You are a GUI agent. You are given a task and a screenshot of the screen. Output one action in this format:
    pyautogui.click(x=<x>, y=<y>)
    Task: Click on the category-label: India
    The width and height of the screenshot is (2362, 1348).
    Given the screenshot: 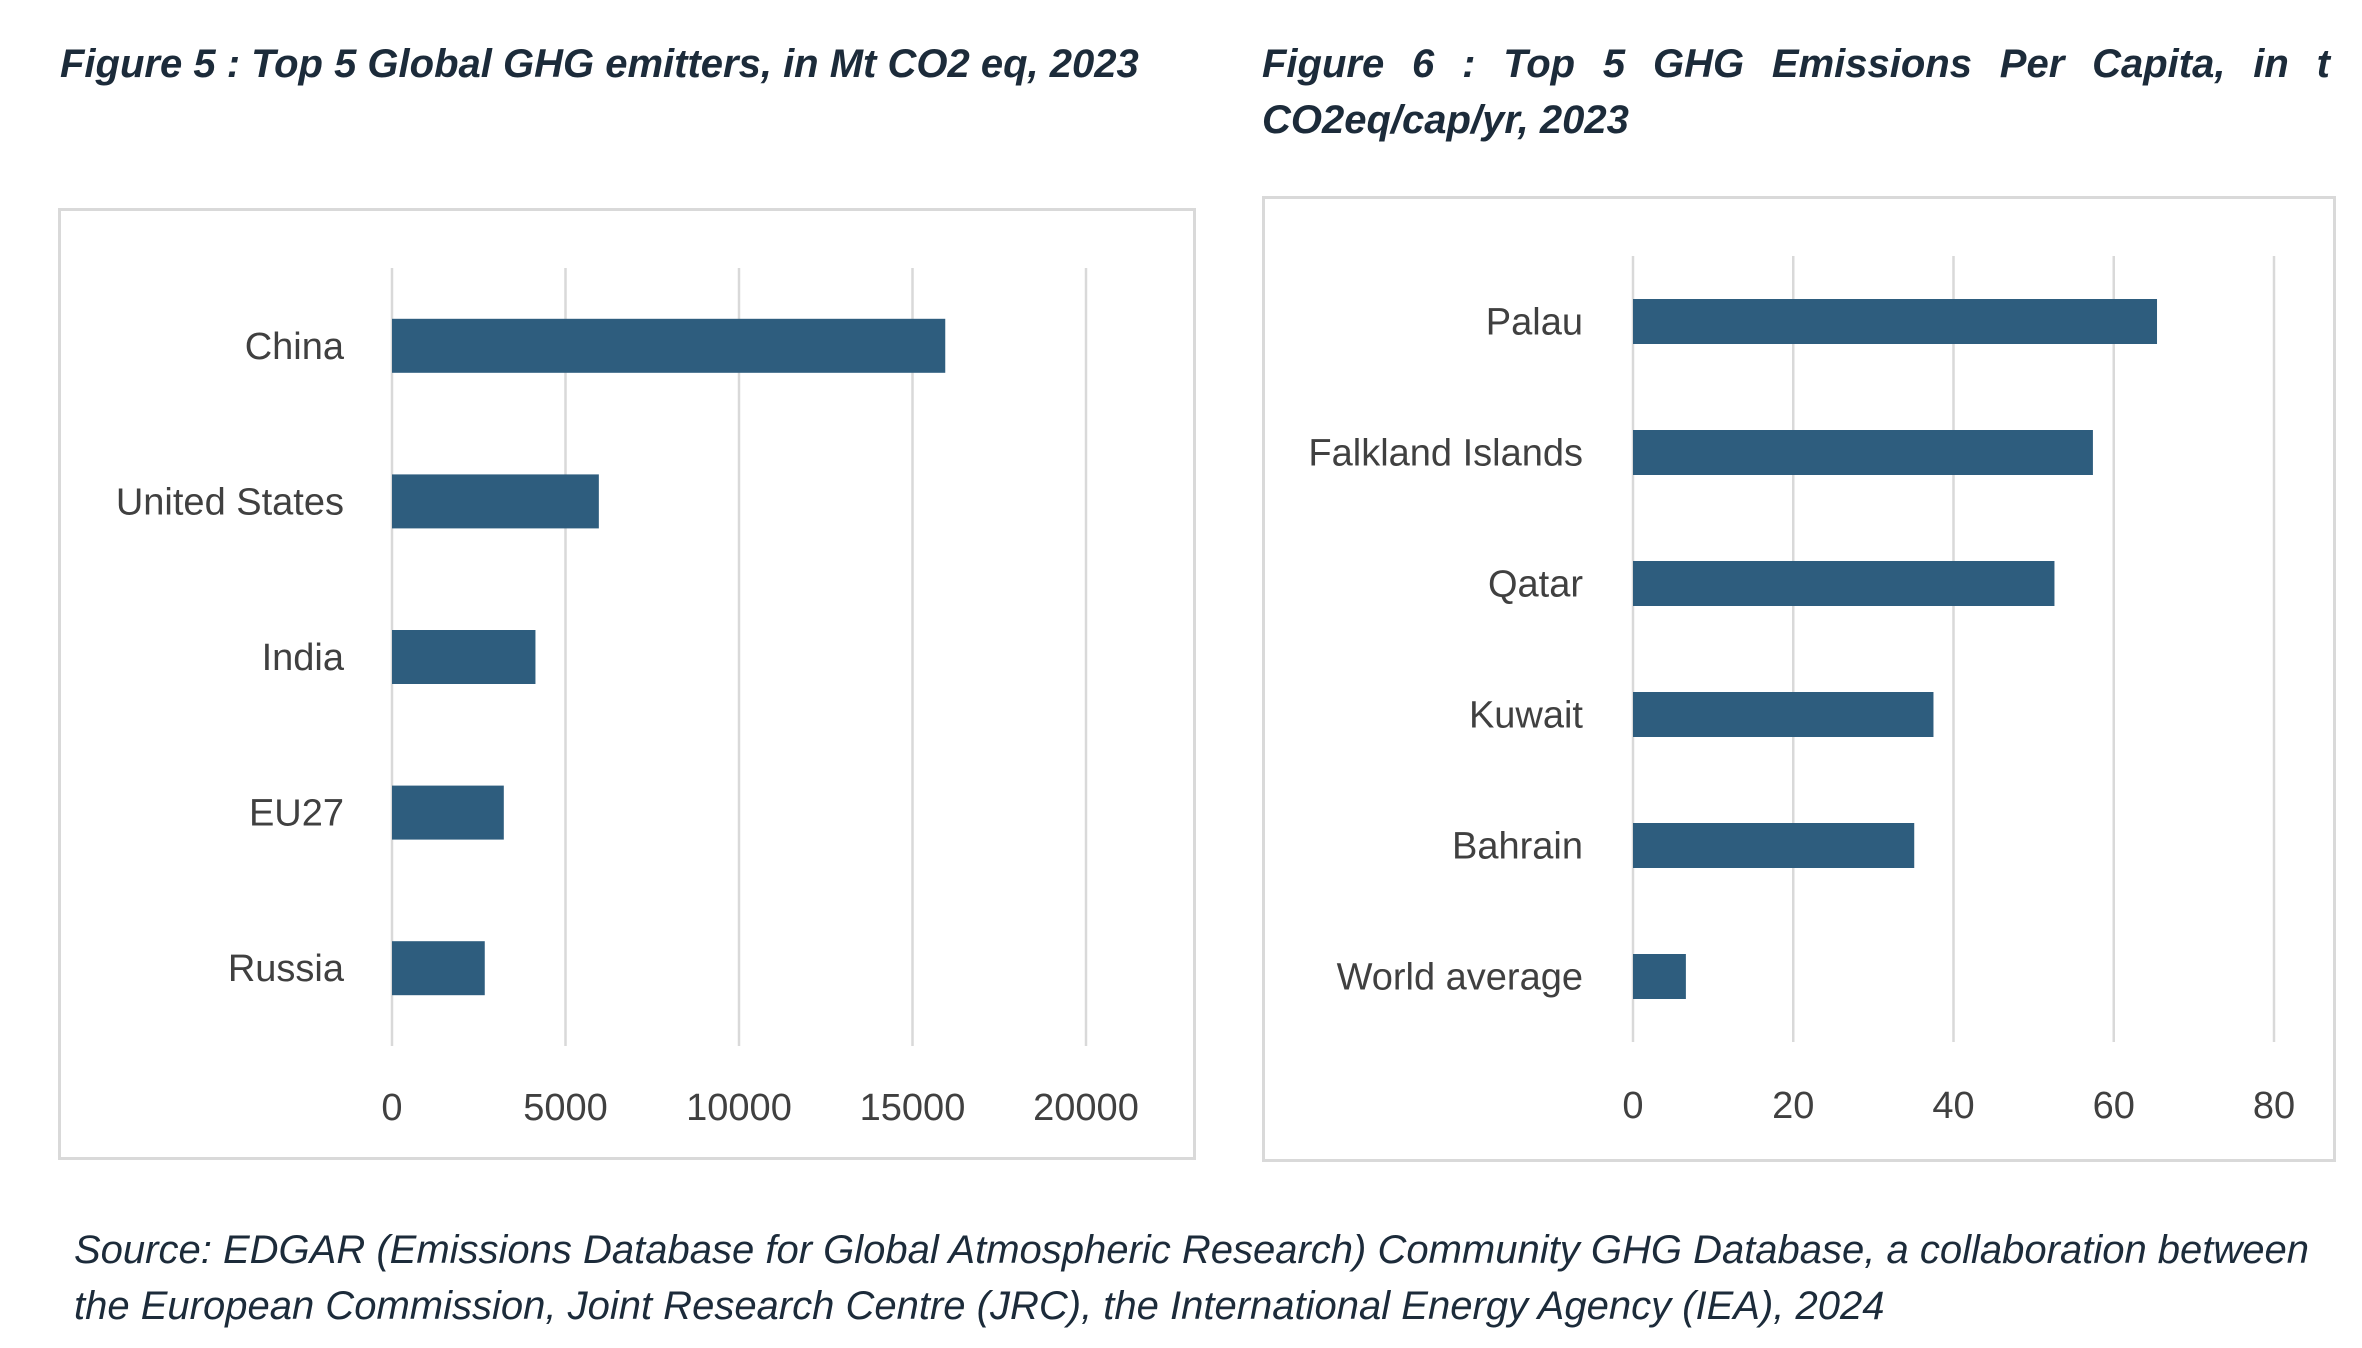 What is the action you would take?
    pyautogui.click(x=303, y=658)
    